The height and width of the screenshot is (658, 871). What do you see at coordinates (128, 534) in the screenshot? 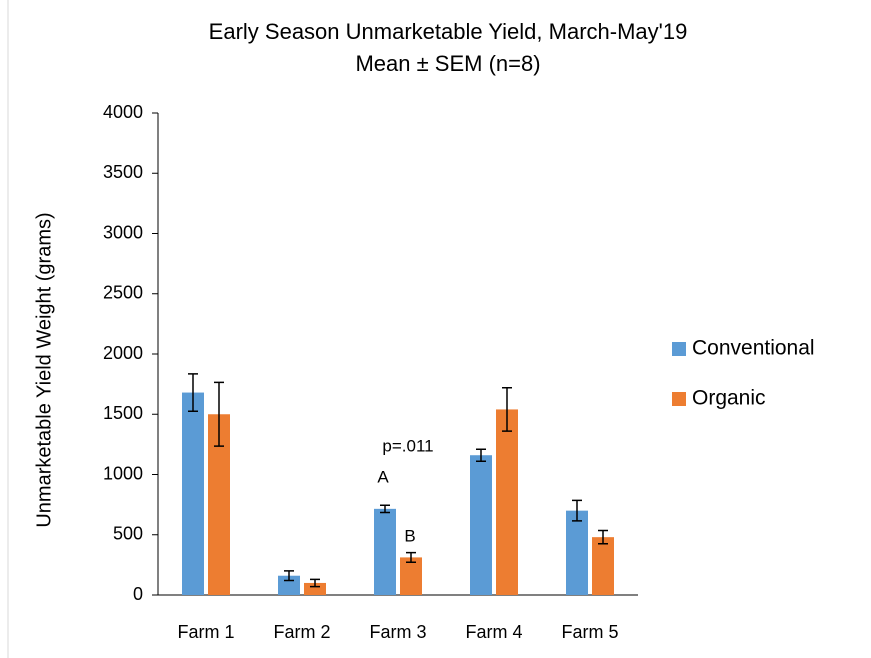
I see `y-tick-label: 500` at bounding box center [128, 534].